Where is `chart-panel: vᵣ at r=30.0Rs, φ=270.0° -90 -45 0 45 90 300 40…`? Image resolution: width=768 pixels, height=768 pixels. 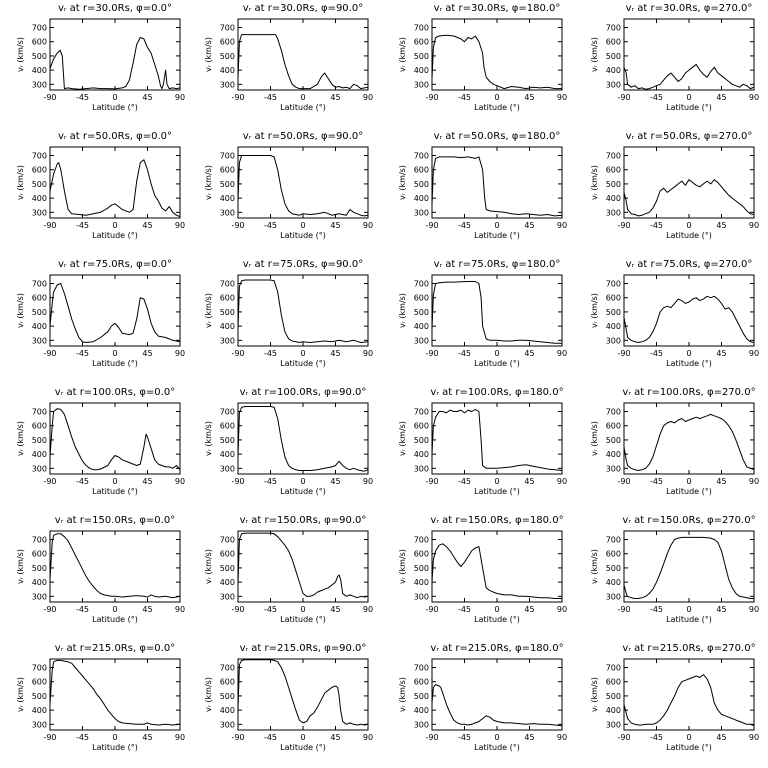
chart-panel: vᵣ at r=30.0Rs, φ=270.0° -90 -45 0 45 90 300 40… is located at coordinates (674, 57).